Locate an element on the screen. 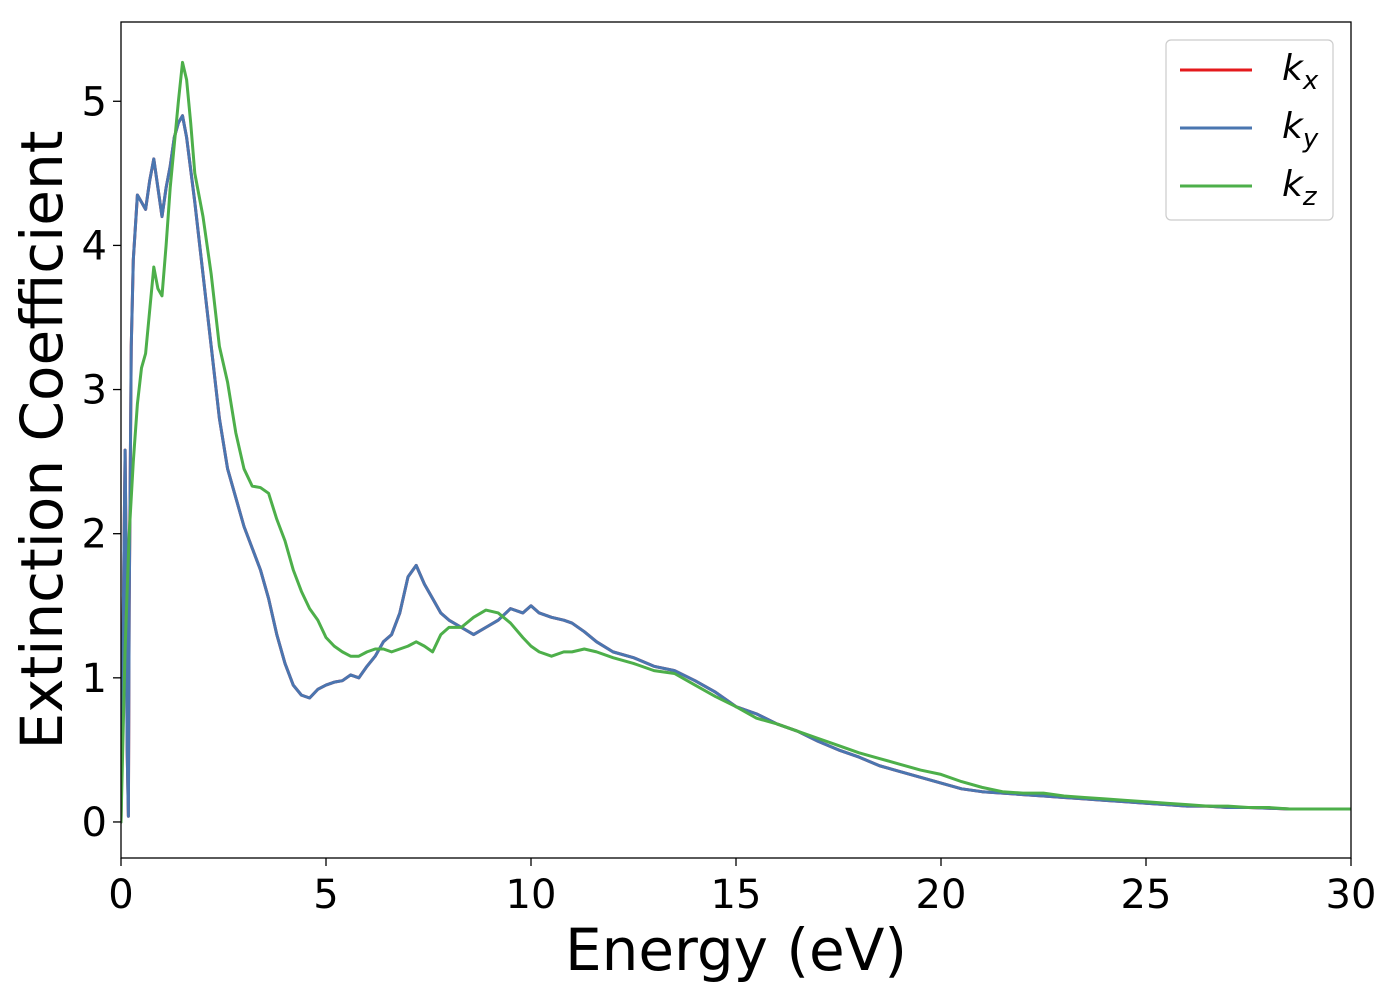  x-tick-label: 0 is located at coordinates (120, 895).